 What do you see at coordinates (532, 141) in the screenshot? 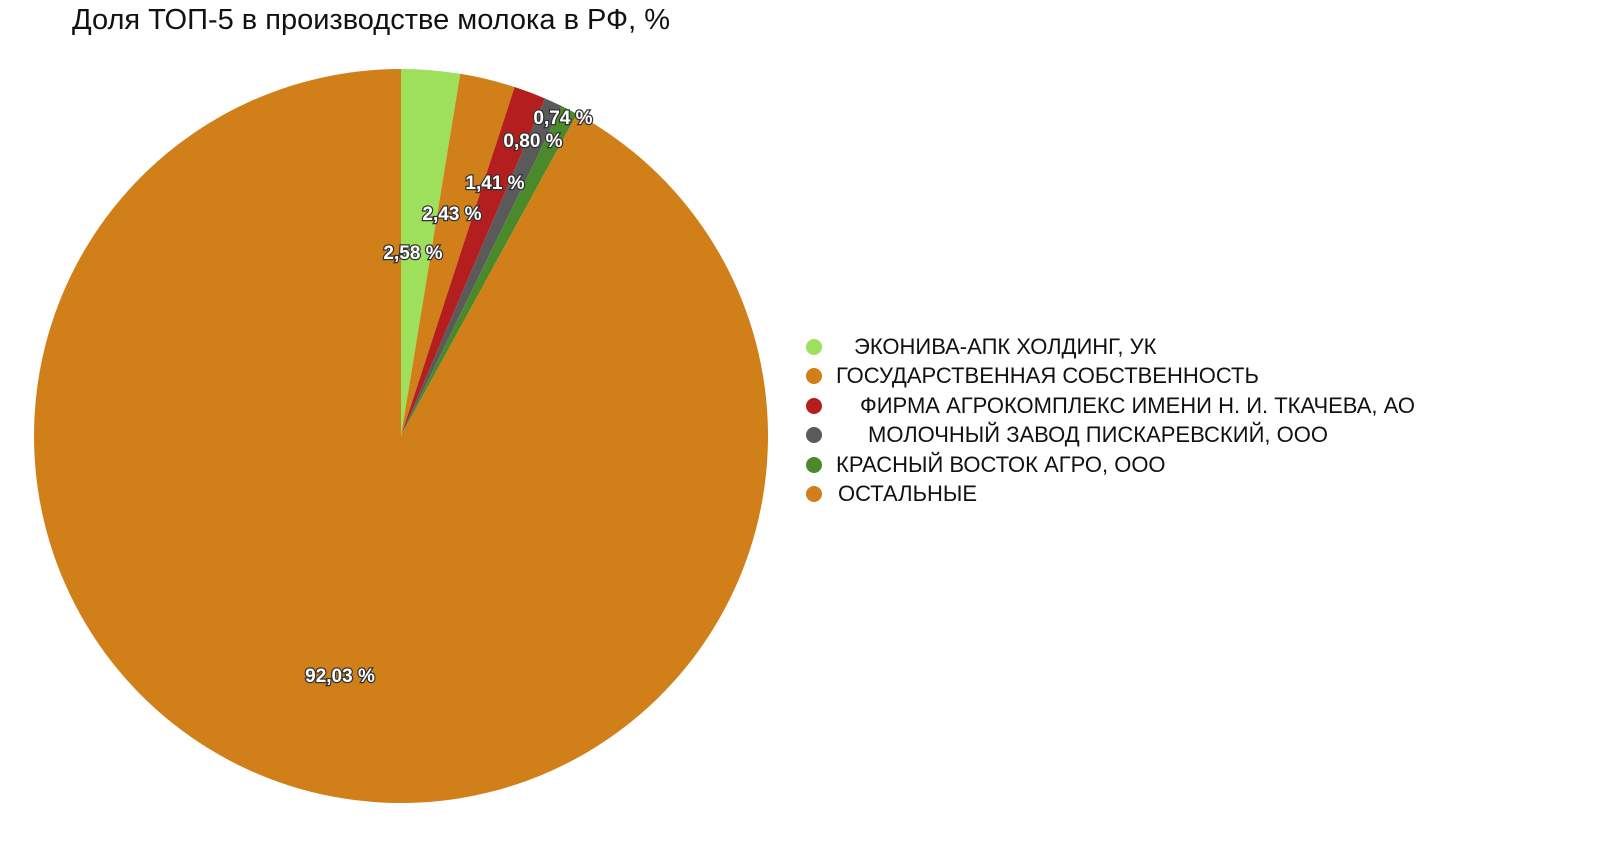
I see `pie-data-label: 0,80 %` at bounding box center [532, 141].